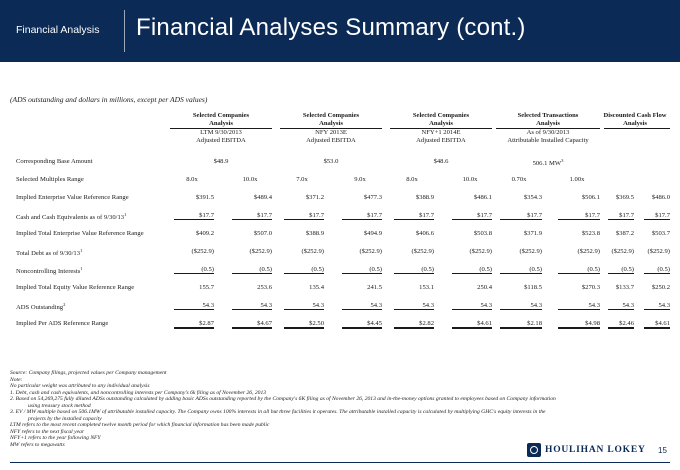 The height and width of the screenshot is (470, 680). I want to click on row-label: Noncontrolling Interests1, so click(49, 270).